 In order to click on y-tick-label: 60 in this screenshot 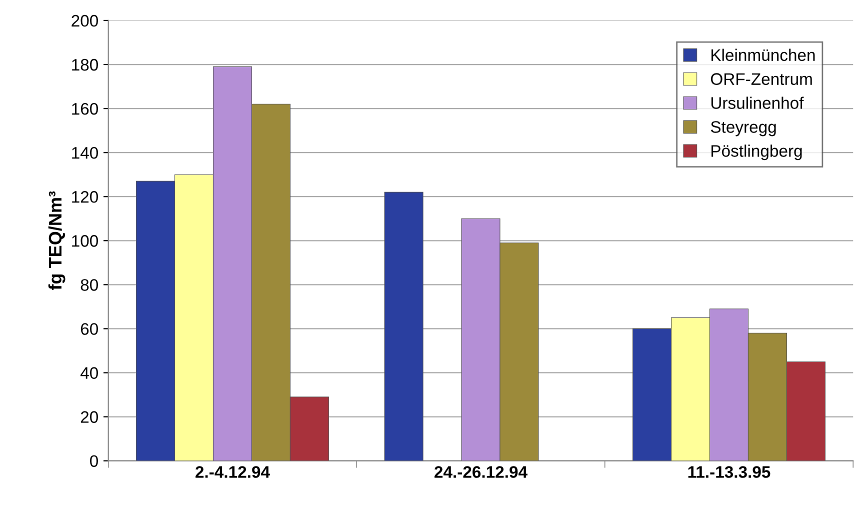, I will do `click(89, 329)`.